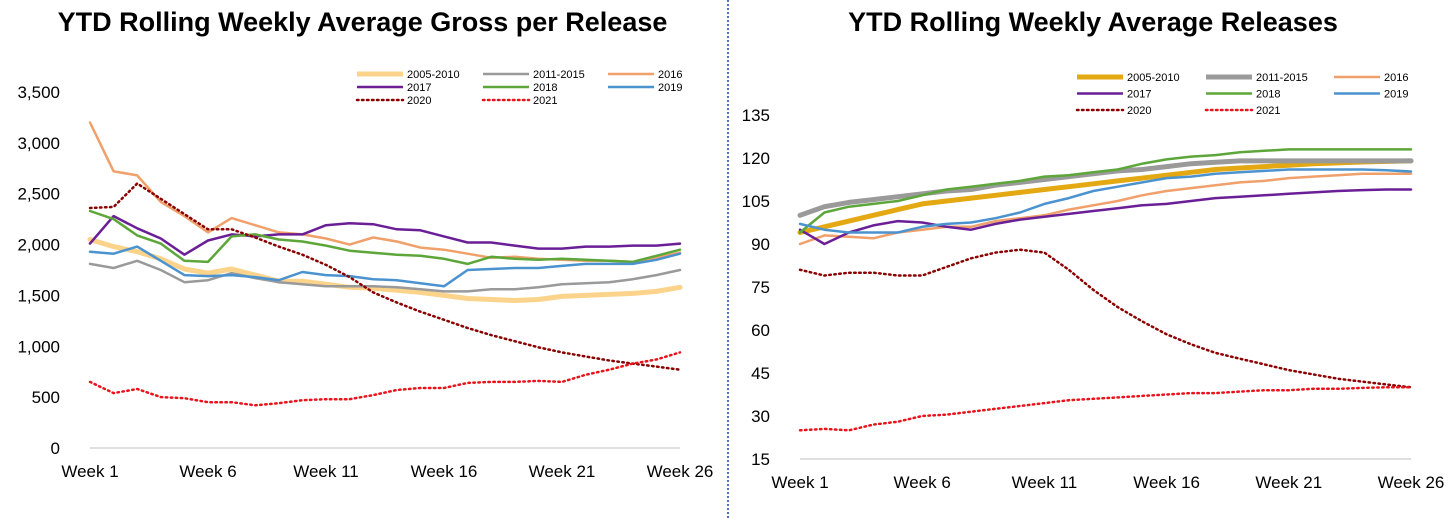 Image resolution: width=1456 pixels, height=518 pixels. What do you see at coordinates (55, 448) in the screenshot?
I see `y-tick-label: 0` at bounding box center [55, 448].